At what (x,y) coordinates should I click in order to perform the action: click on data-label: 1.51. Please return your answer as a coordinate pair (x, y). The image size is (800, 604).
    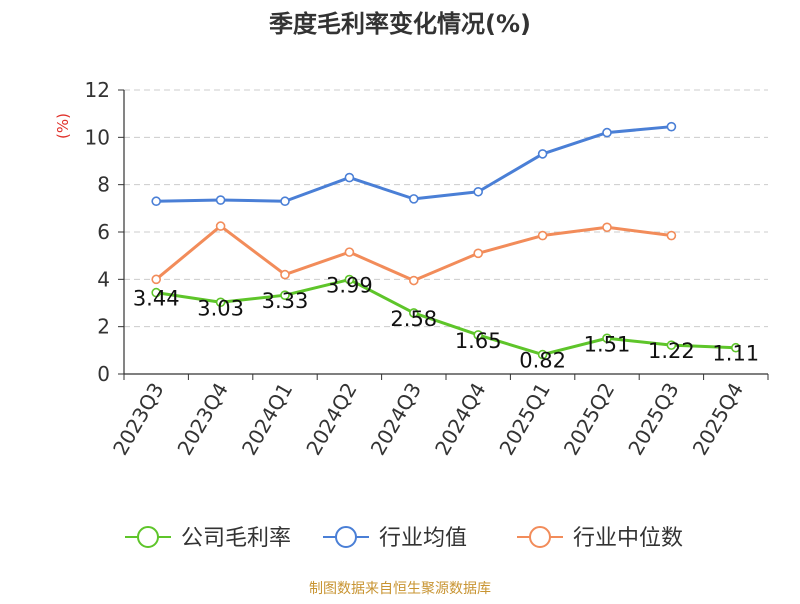
    Looking at the image, I should click on (607, 344).